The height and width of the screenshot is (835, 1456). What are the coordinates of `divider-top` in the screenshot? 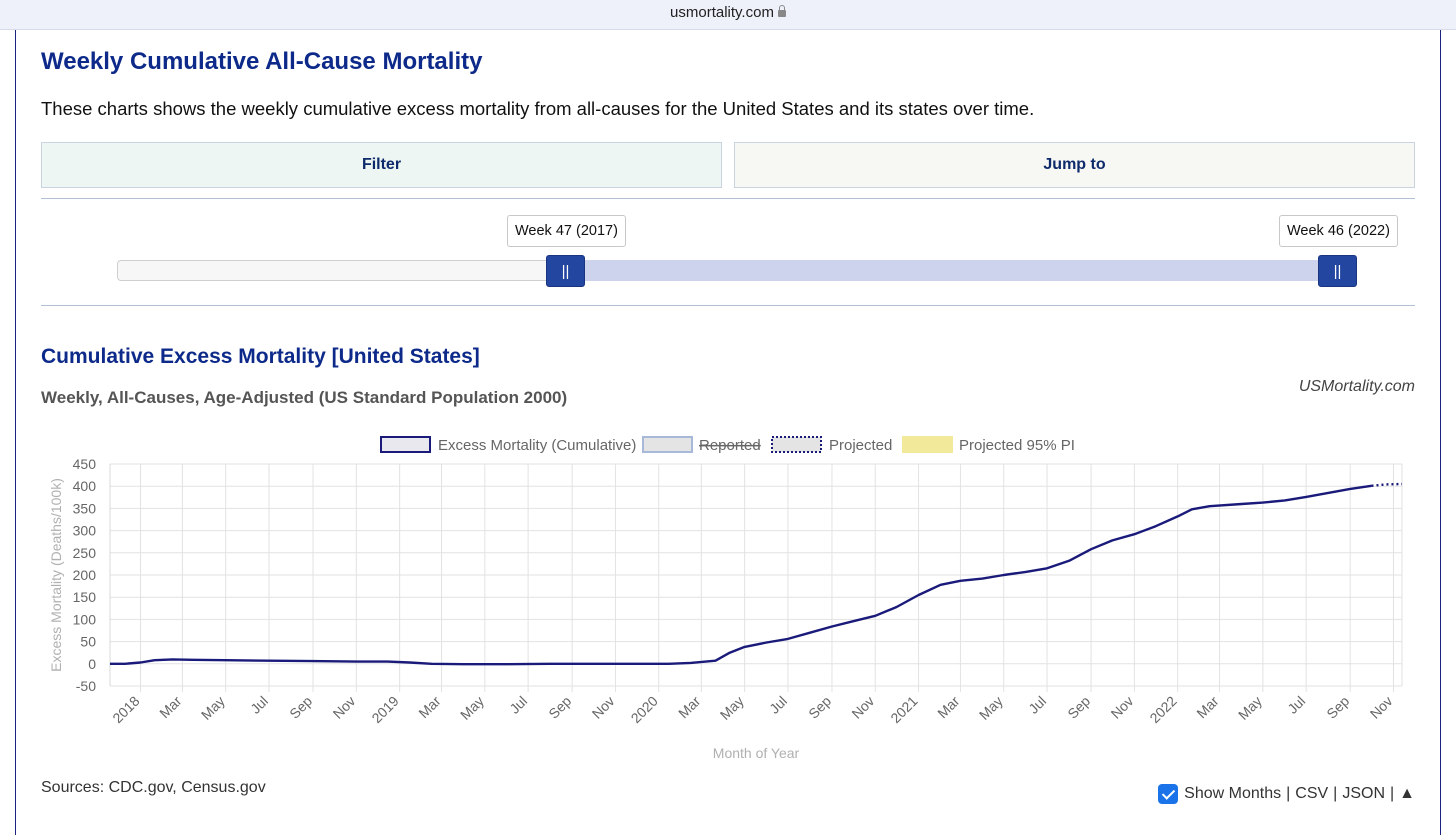 It's located at (728, 198).